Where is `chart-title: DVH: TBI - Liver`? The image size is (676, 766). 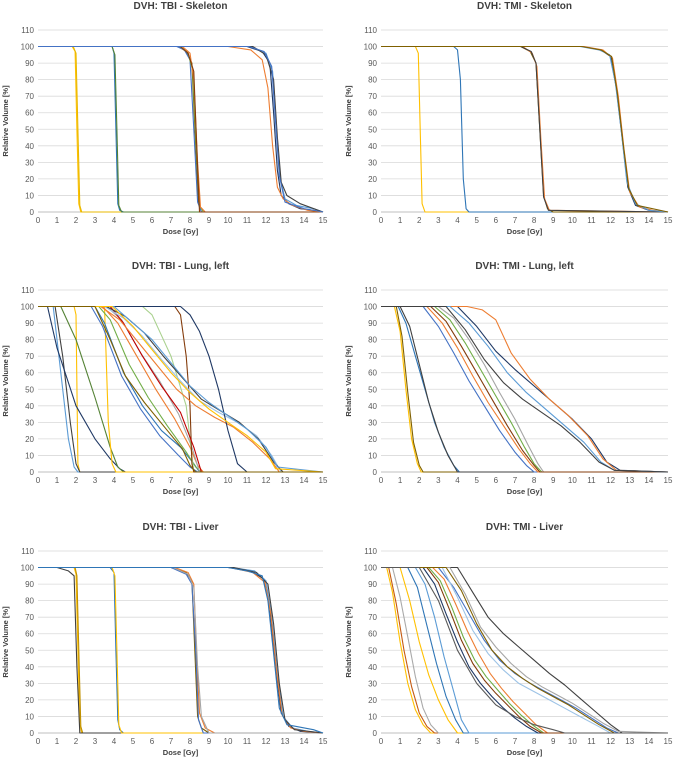
chart-title: DVH: TBI - Liver is located at coordinates (180, 527).